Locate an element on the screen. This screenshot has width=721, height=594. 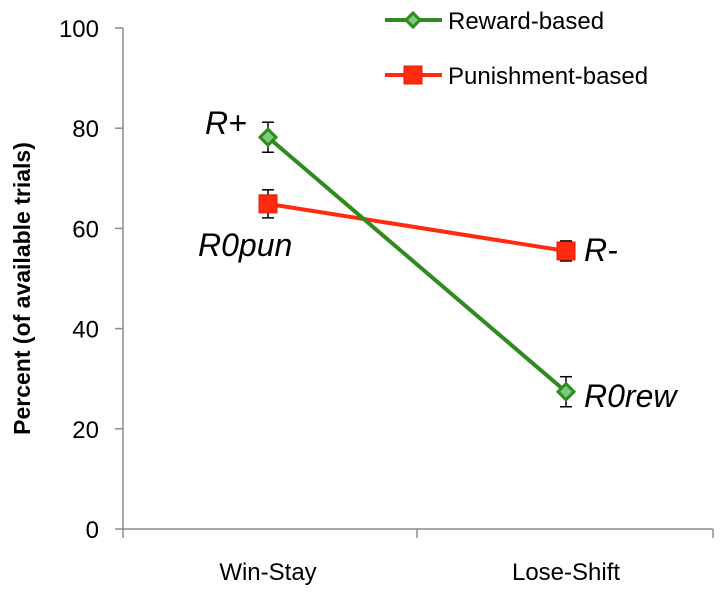
x-category-label: Lose-Shift is located at coordinates (566, 572).